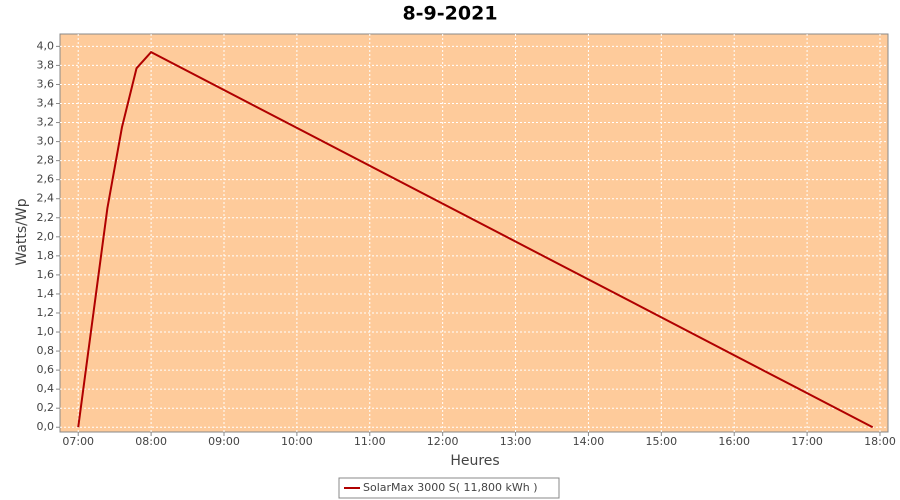  What do you see at coordinates (46, 350) in the screenshot?
I see `y-tick-label: 0,8` at bounding box center [46, 350].